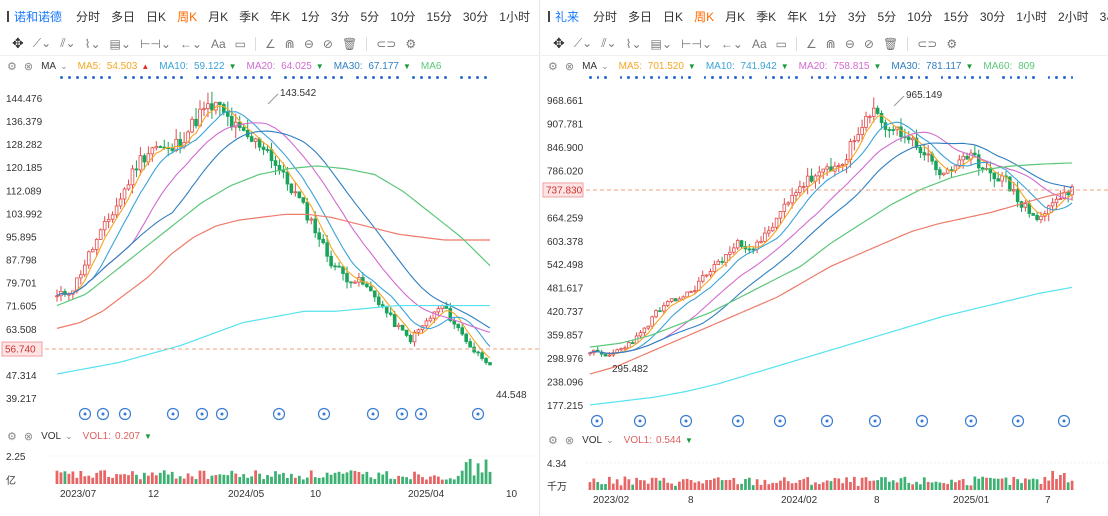  I want to click on timeframe-tab: 3小时, so click(1103, 16).